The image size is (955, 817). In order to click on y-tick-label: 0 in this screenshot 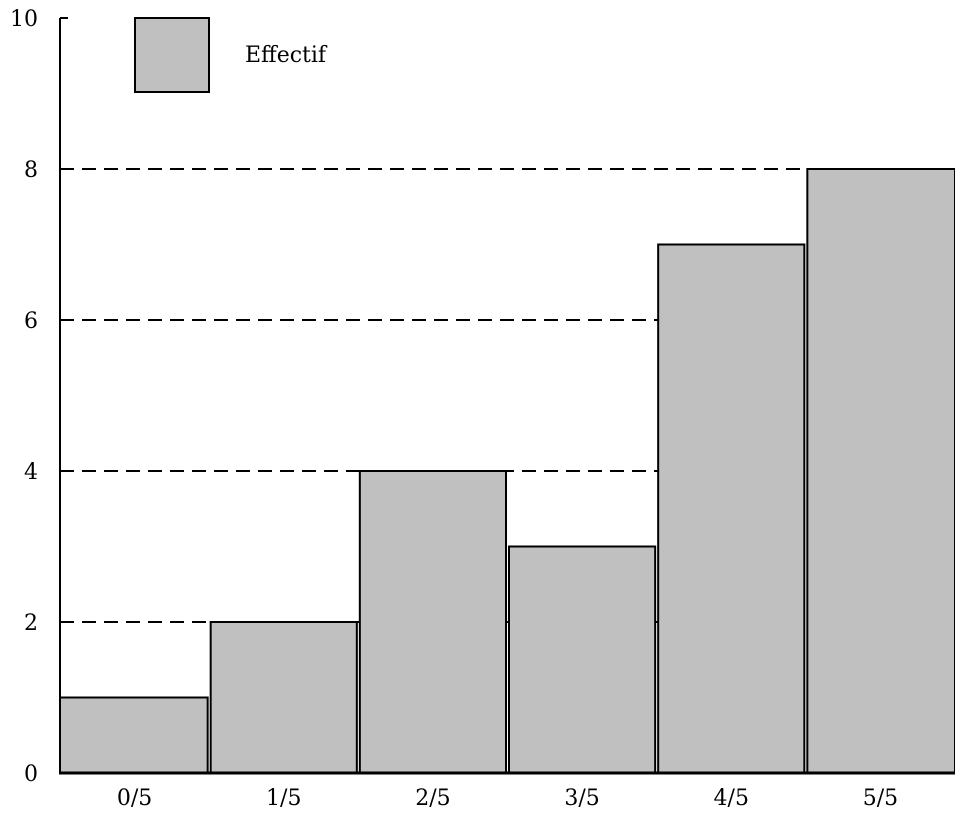, I will do `click(31, 774)`.